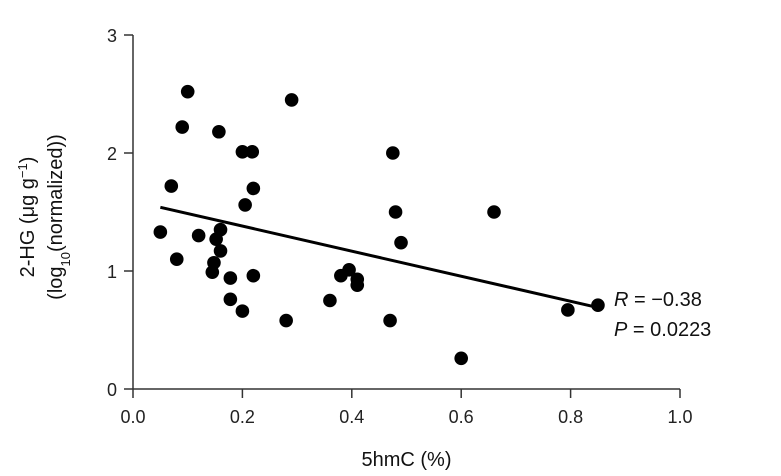 The image size is (781, 476). What do you see at coordinates (56, 193) in the screenshot?
I see `ylabel-l2-rest: (normalized))` at bounding box center [56, 193].